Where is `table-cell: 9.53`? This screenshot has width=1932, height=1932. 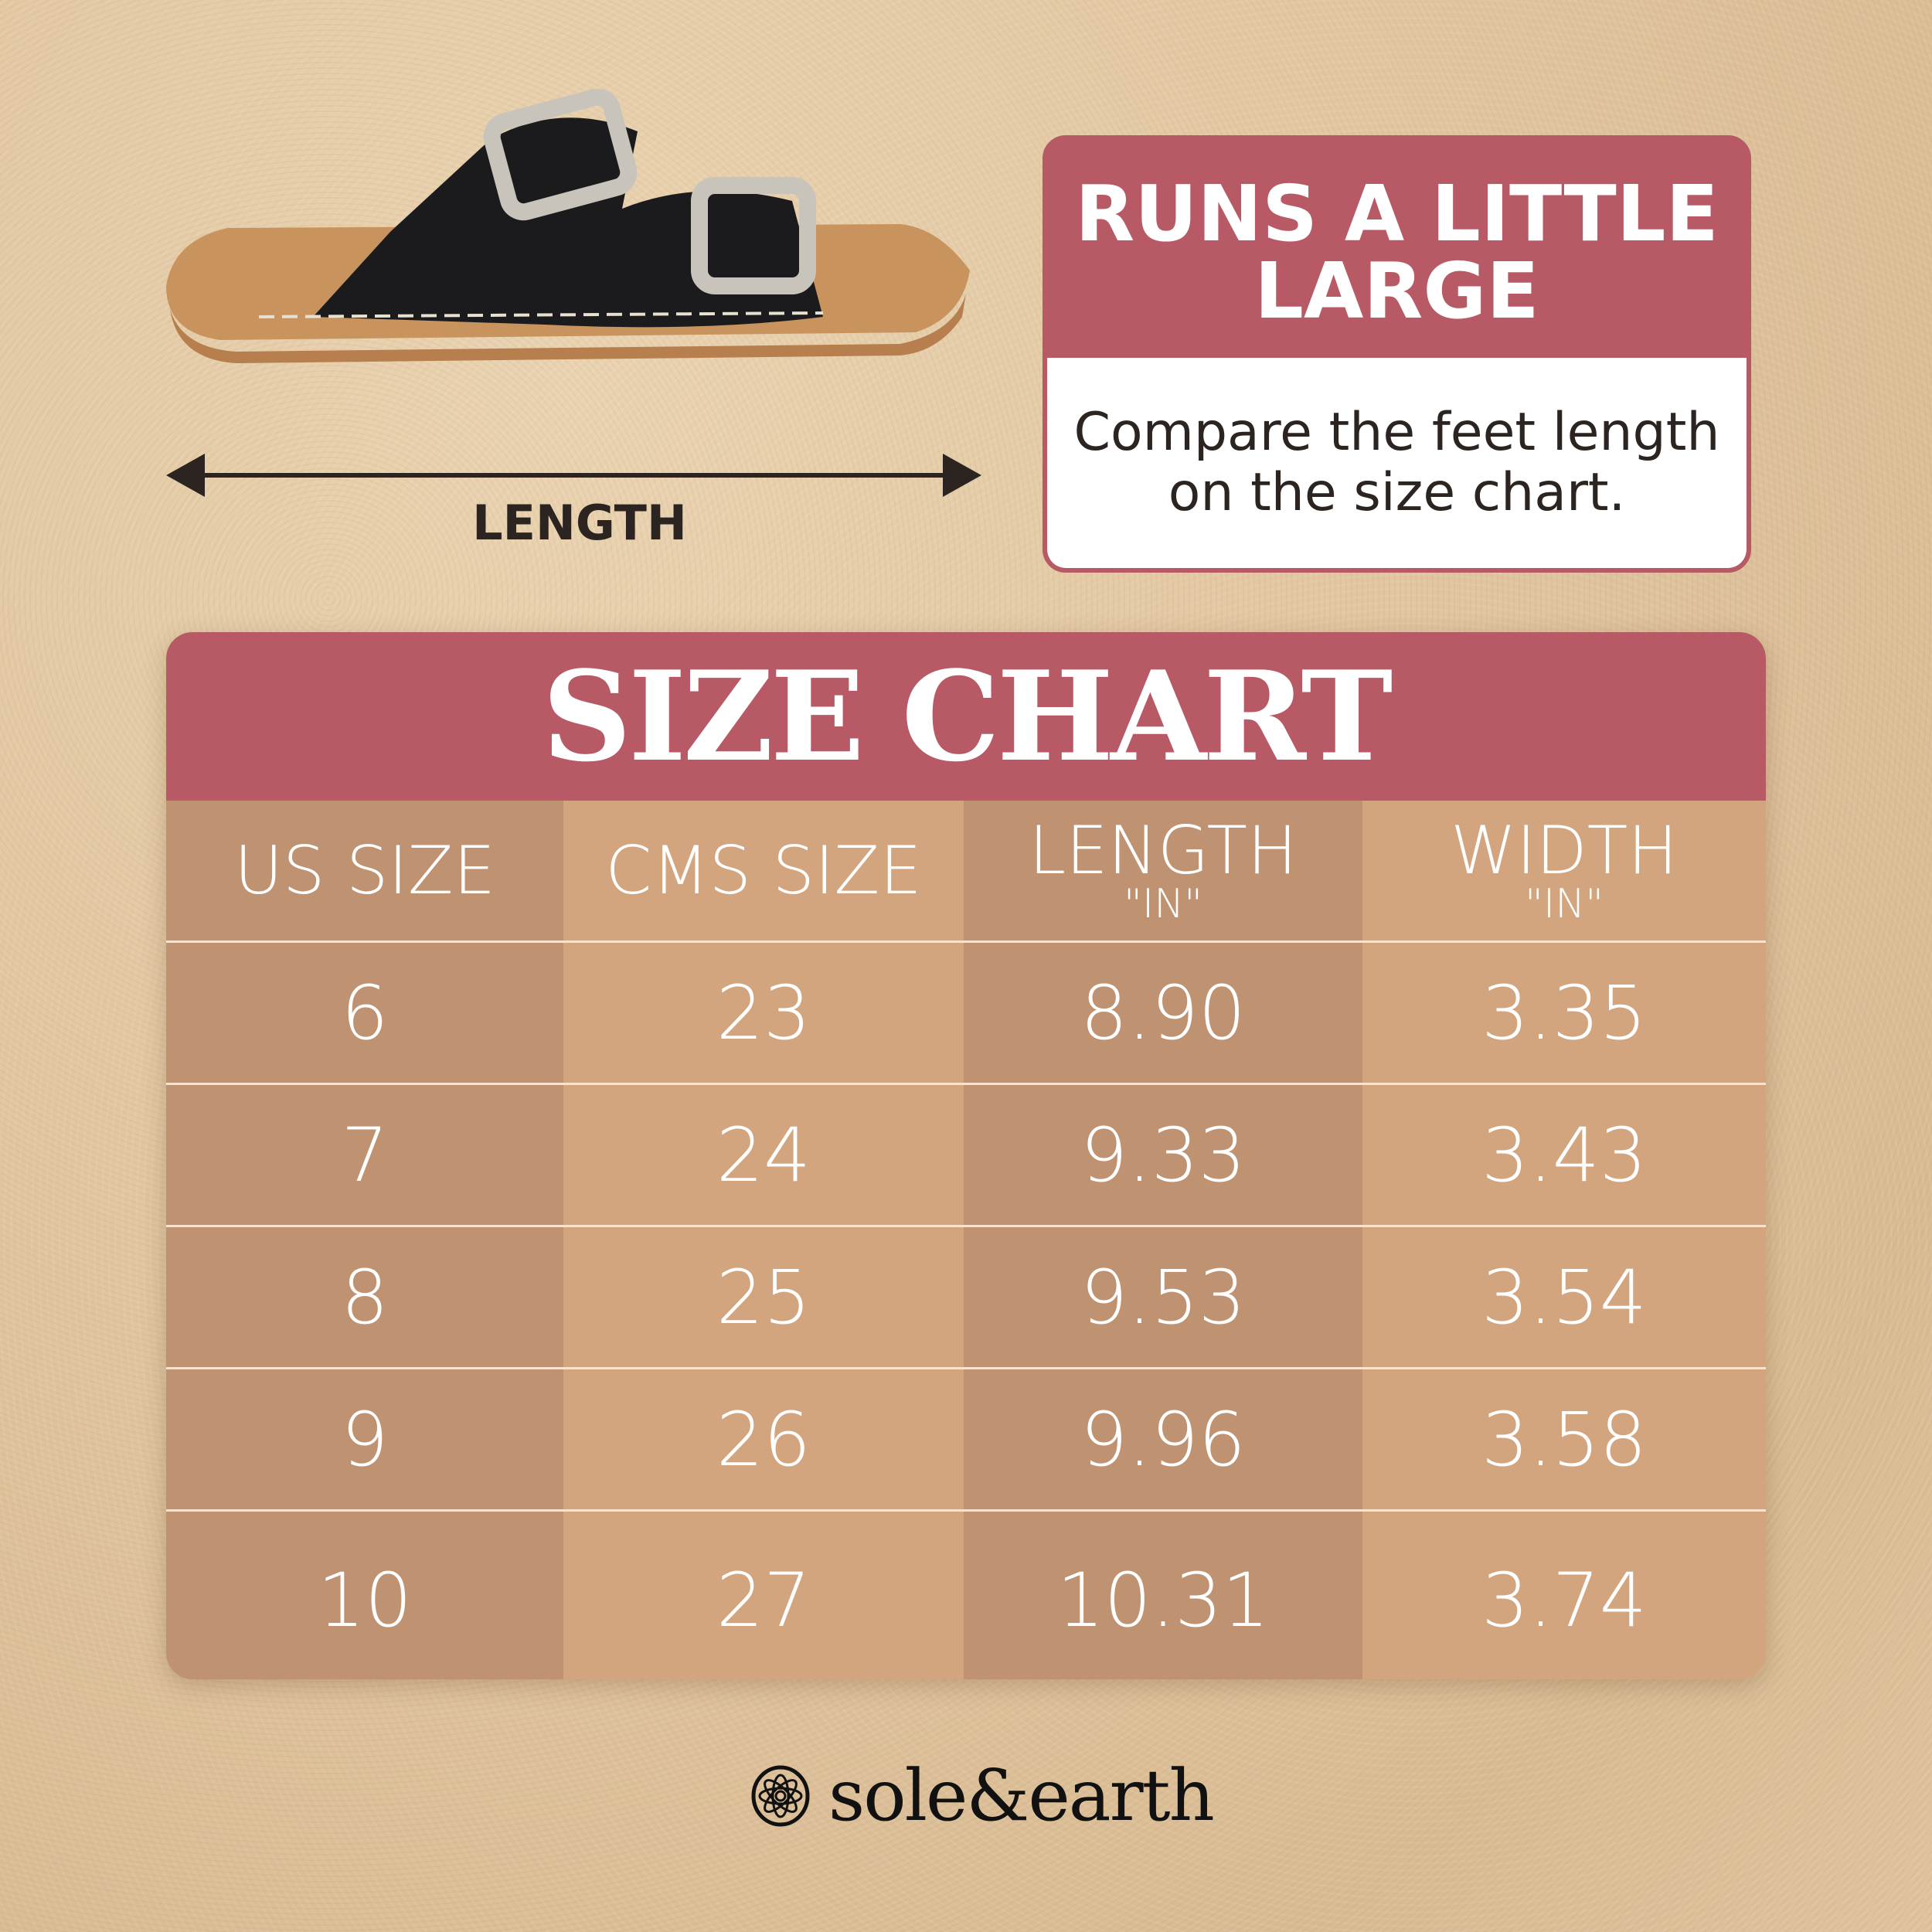
table-cell: 9.53 is located at coordinates (1163, 1297).